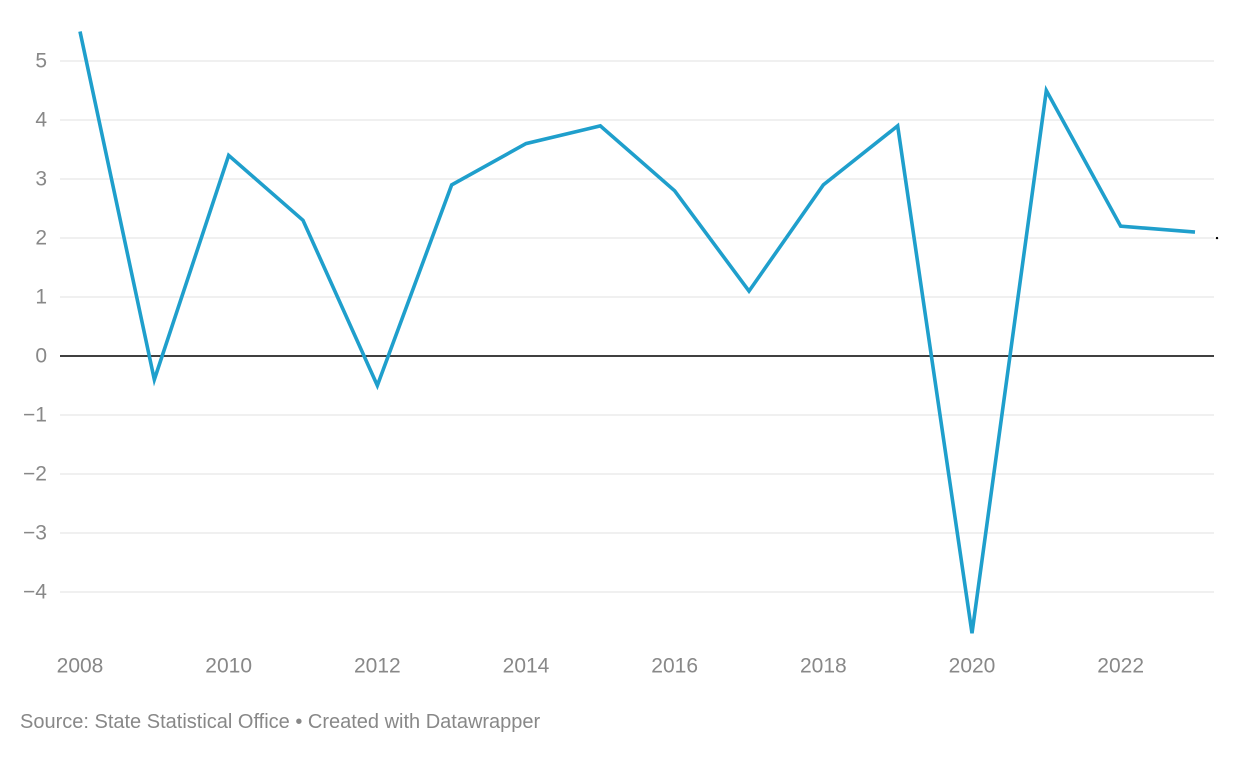 This screenshot has height=758, width=1240. Describe the element at coordinates (41, 61) in the screenshot. I see `y-tick-label: 5` at that location.